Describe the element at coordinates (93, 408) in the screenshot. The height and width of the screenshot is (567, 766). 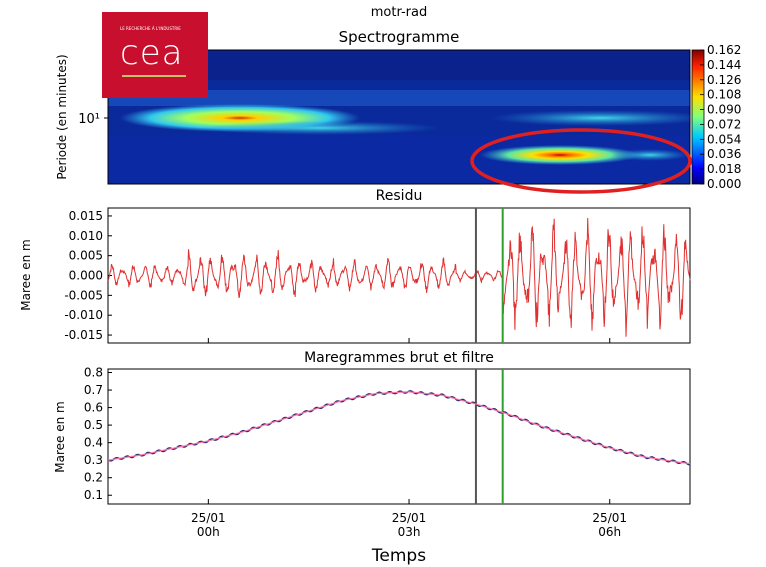
I see `ytick-label: 0.6` at that location.